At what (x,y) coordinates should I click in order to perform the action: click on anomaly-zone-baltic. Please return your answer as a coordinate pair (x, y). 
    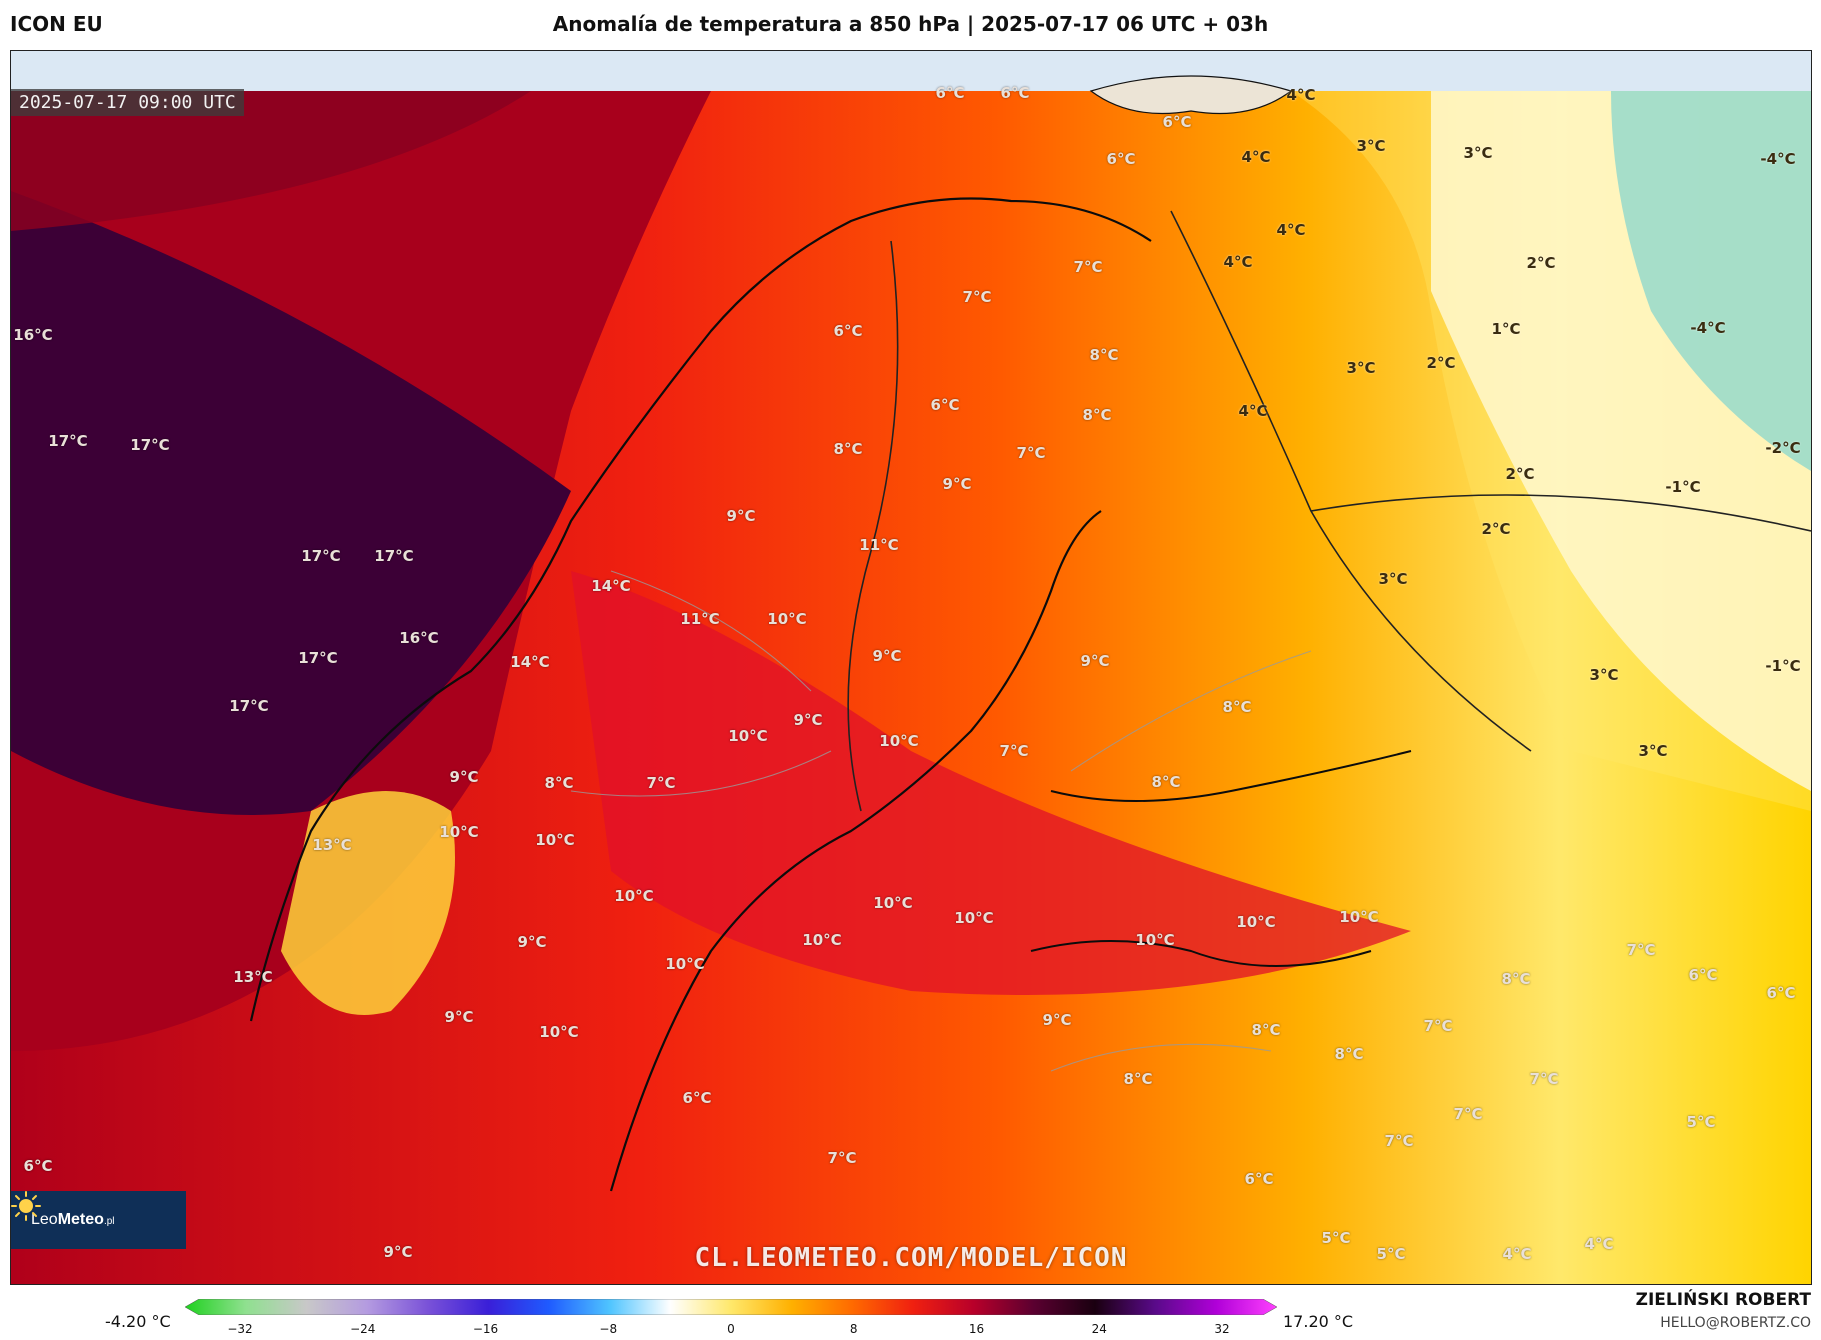
    Looking at the image, I should click on (991, 783).